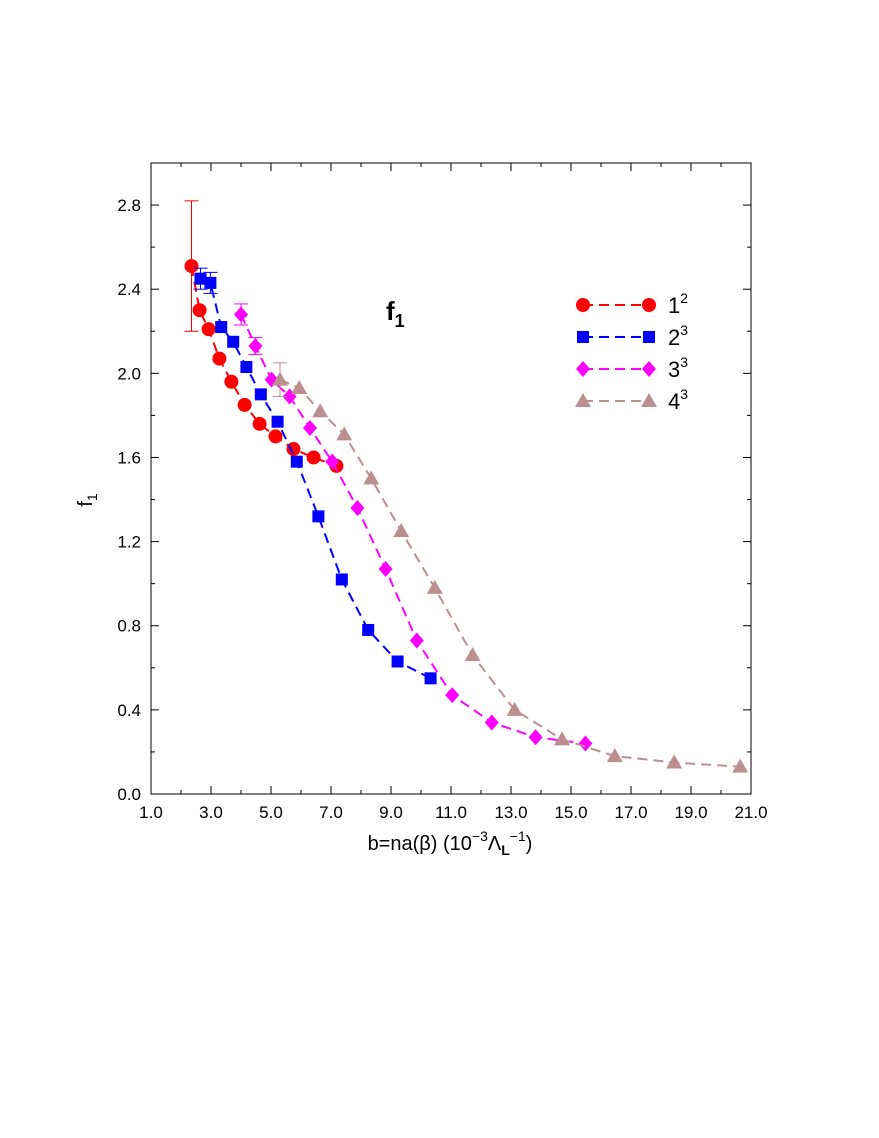 This screenshot has width=879, height=1138. Describe the element at coordinates (678, 400) in the screenshot. I see `legend-label: 43` at that location.